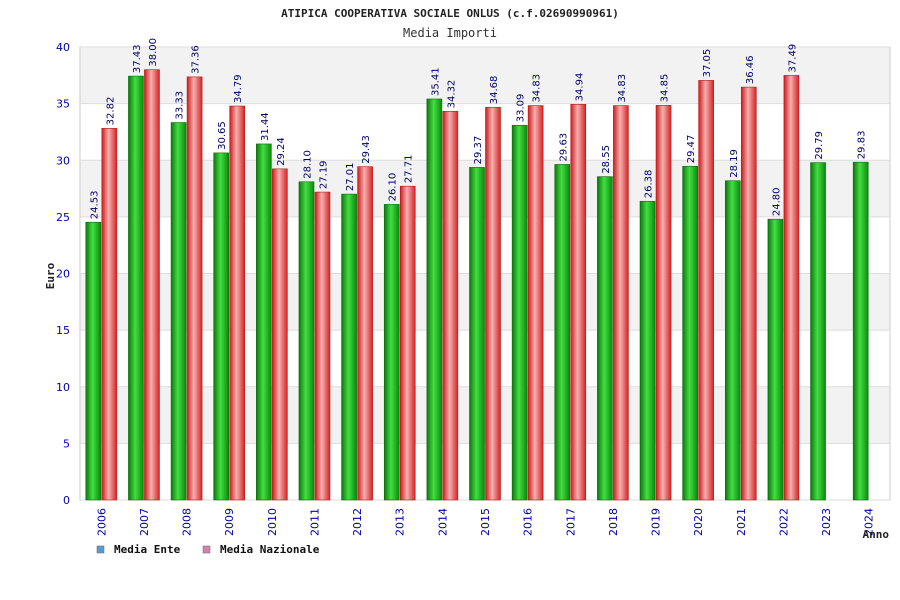 The width and height of the screenshot is (900, 600). Describe the element at coordinates (442, 522) in the screenshot. I see `x-tick-label: 2014` at that location.